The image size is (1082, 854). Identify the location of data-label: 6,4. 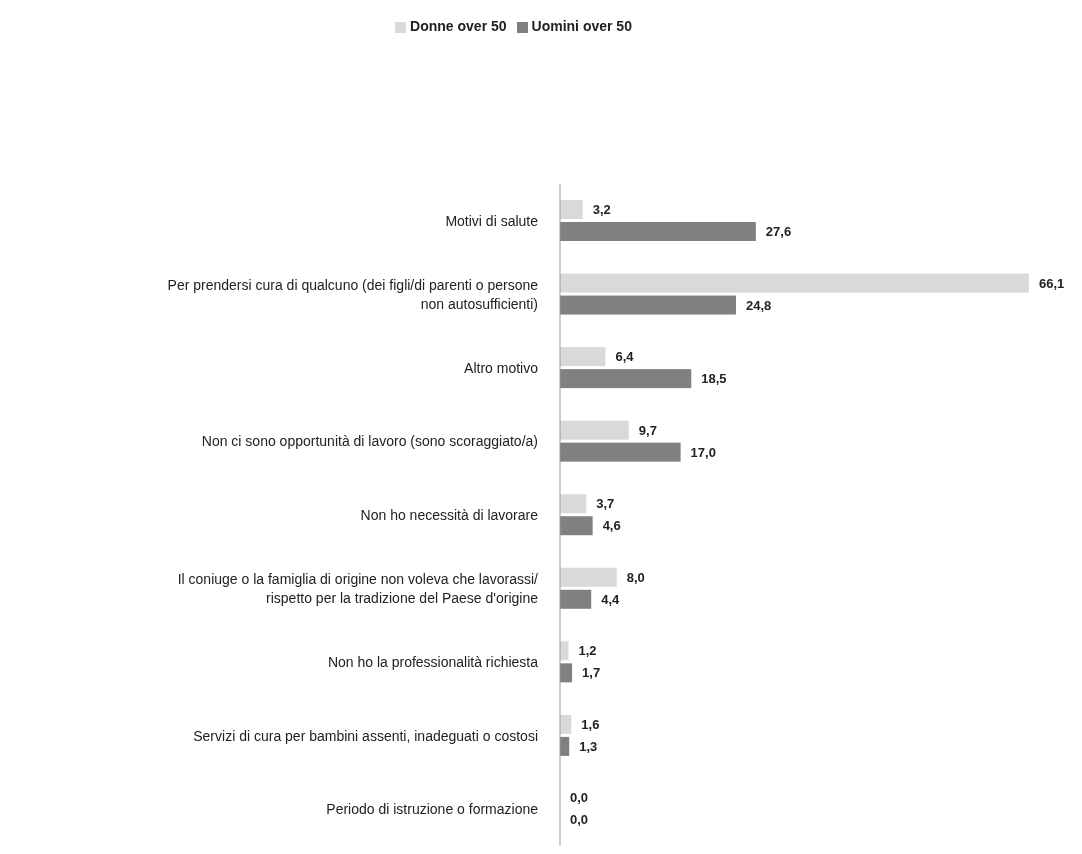
(625, 357).